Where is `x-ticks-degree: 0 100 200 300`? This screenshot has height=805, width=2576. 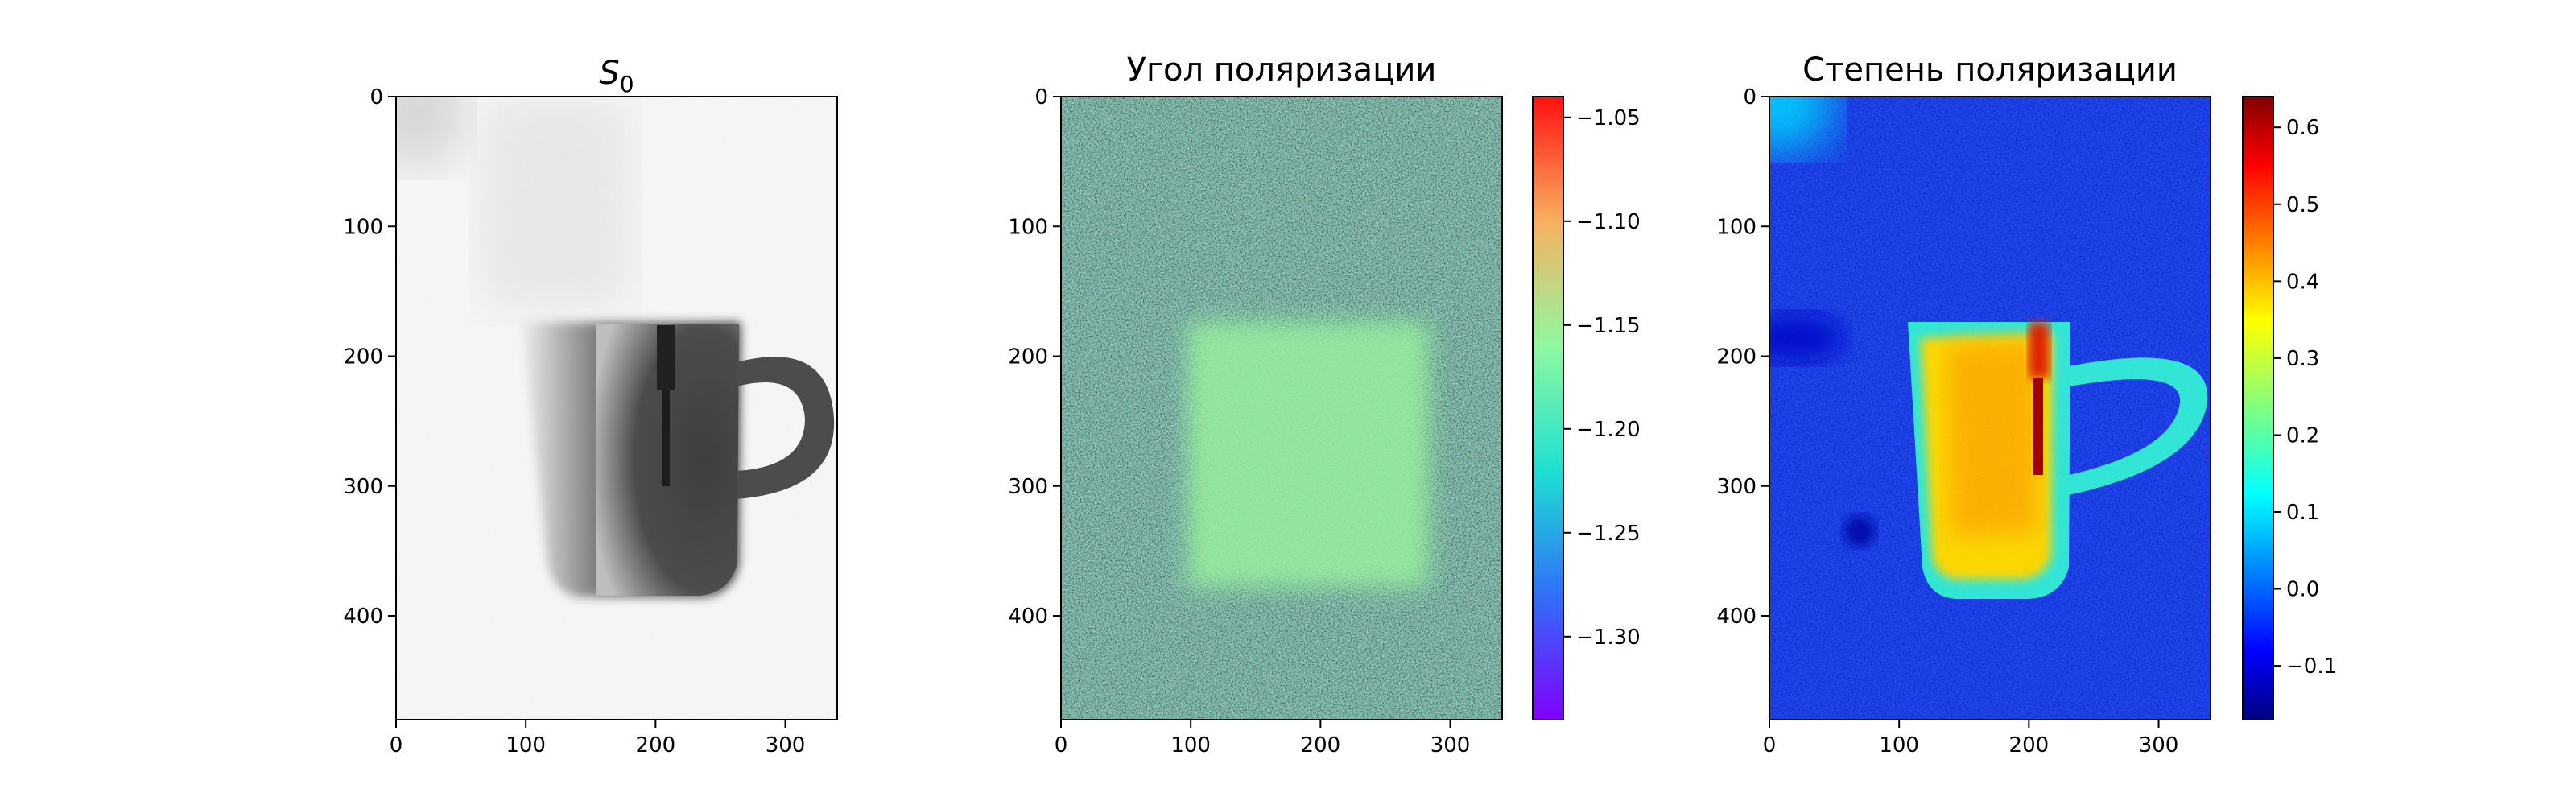 x-ticks-degree: 0 100 200 300 is located at coordinates (1971, 739).